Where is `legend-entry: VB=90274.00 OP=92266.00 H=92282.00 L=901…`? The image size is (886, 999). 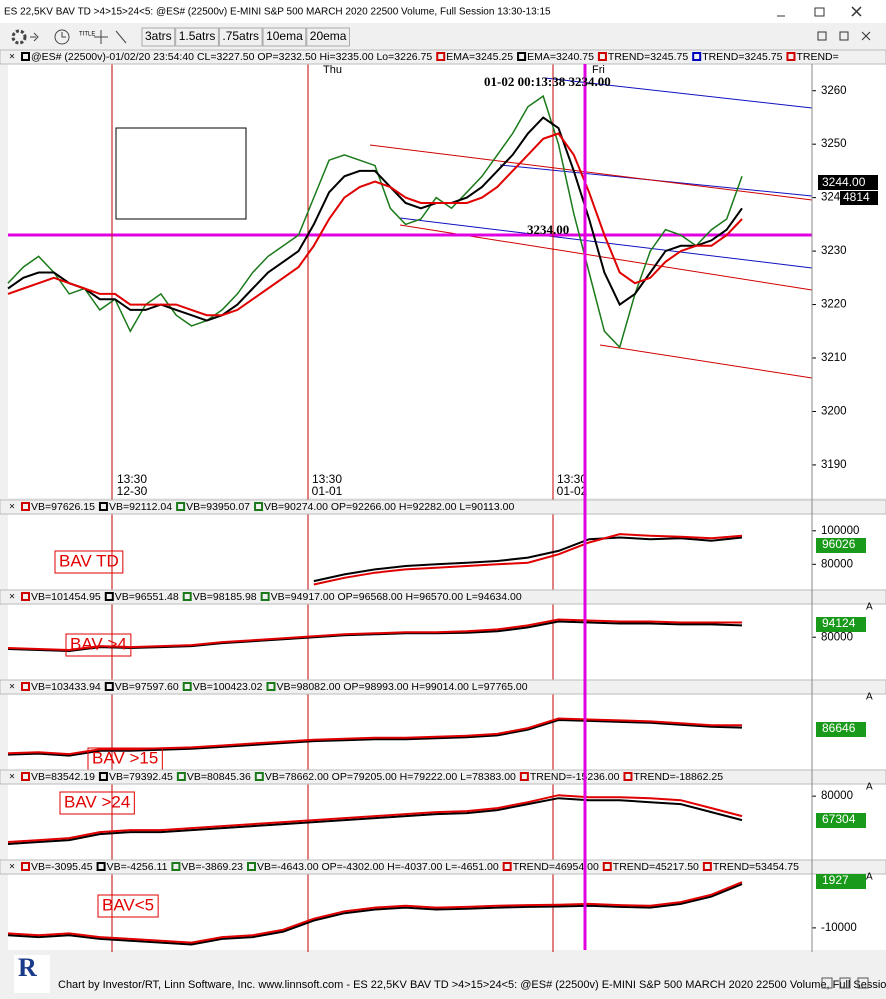
legend-entry: VB=90274.00 OP=92266.00 H=92282.00 L=901… is located at coordinates (389, 507).